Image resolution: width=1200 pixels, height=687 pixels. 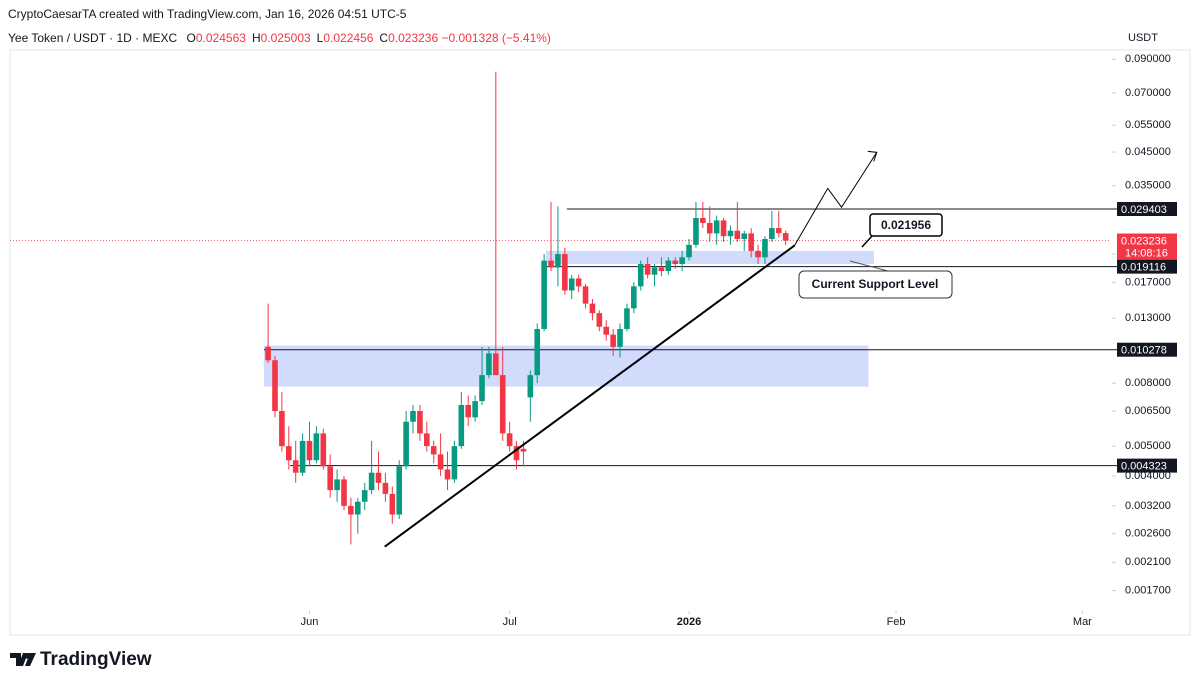 What do you see at coordinates (1148, 282) in the screenshot?
I see `y-tick-label: 0.017000` at bounding box center [1148, 282].